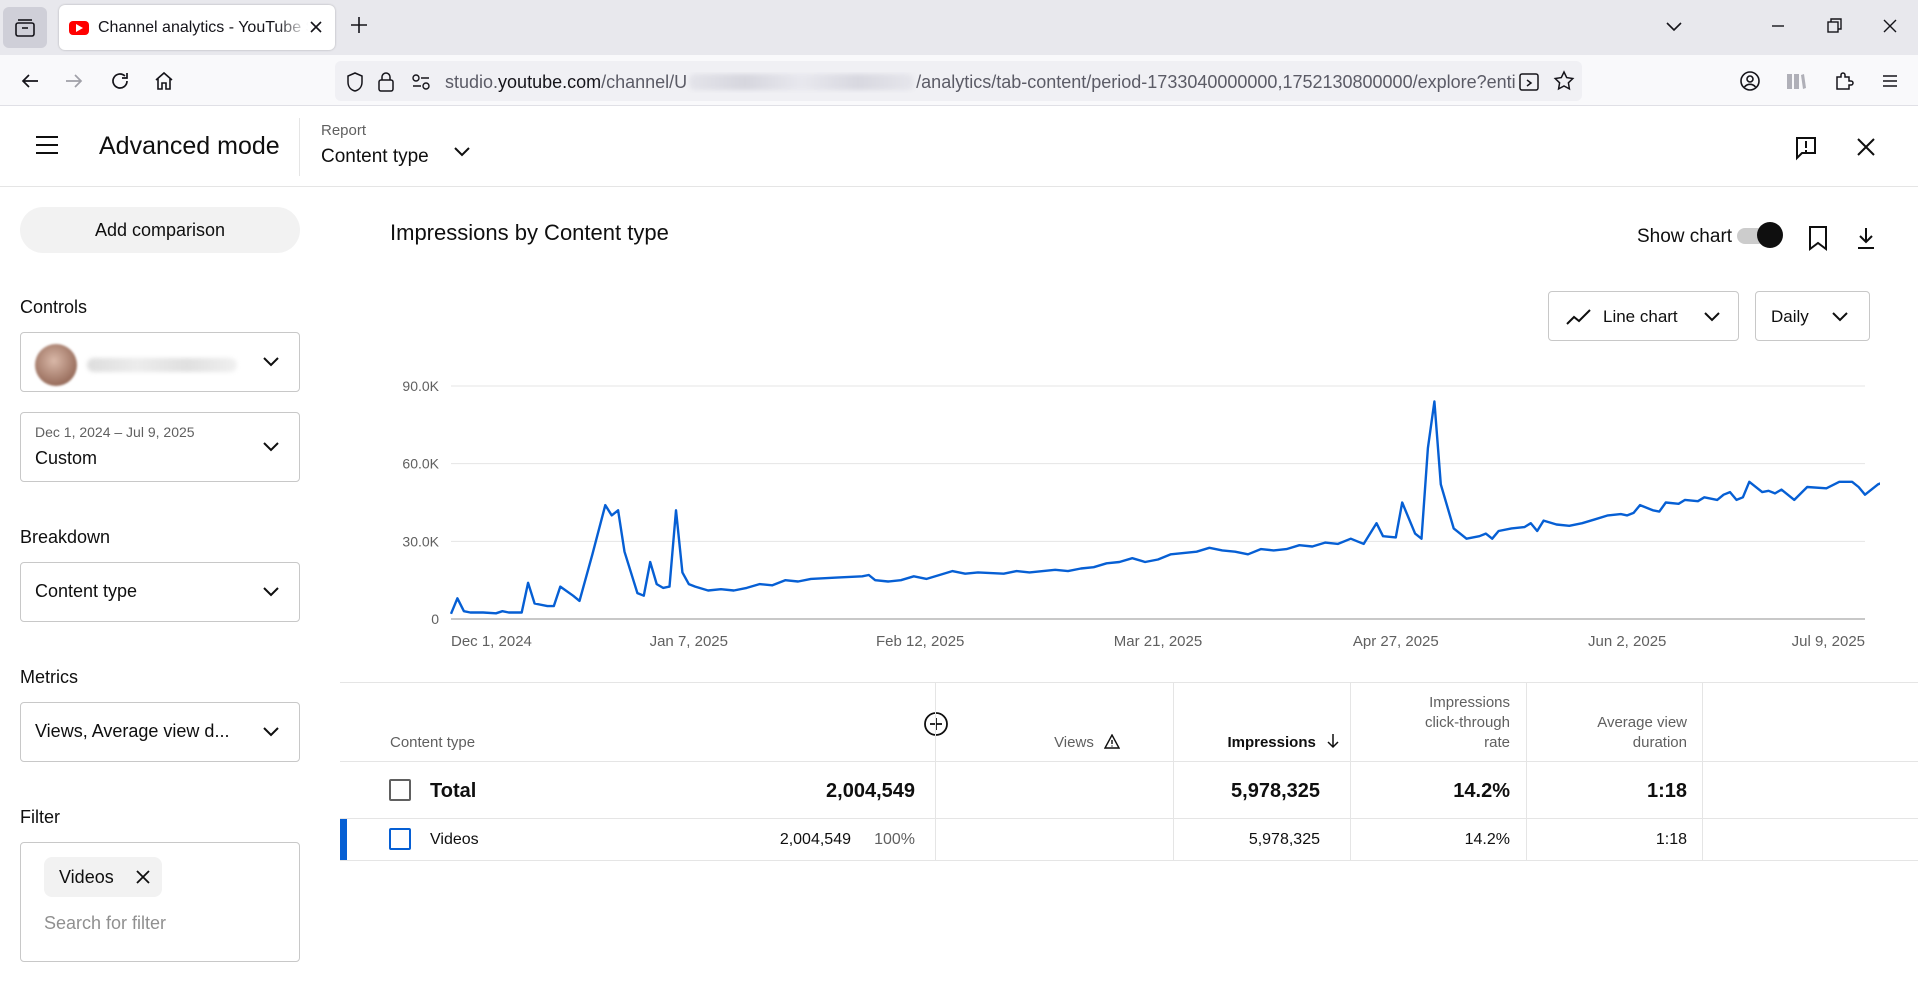 Image resolution: width=1918 pixels, height=996 pixels. What do you see at coordinates (1284, 839) in the screenshot?
I see `row-impressions: 5,978,325` at bounding box center [1284, 839].